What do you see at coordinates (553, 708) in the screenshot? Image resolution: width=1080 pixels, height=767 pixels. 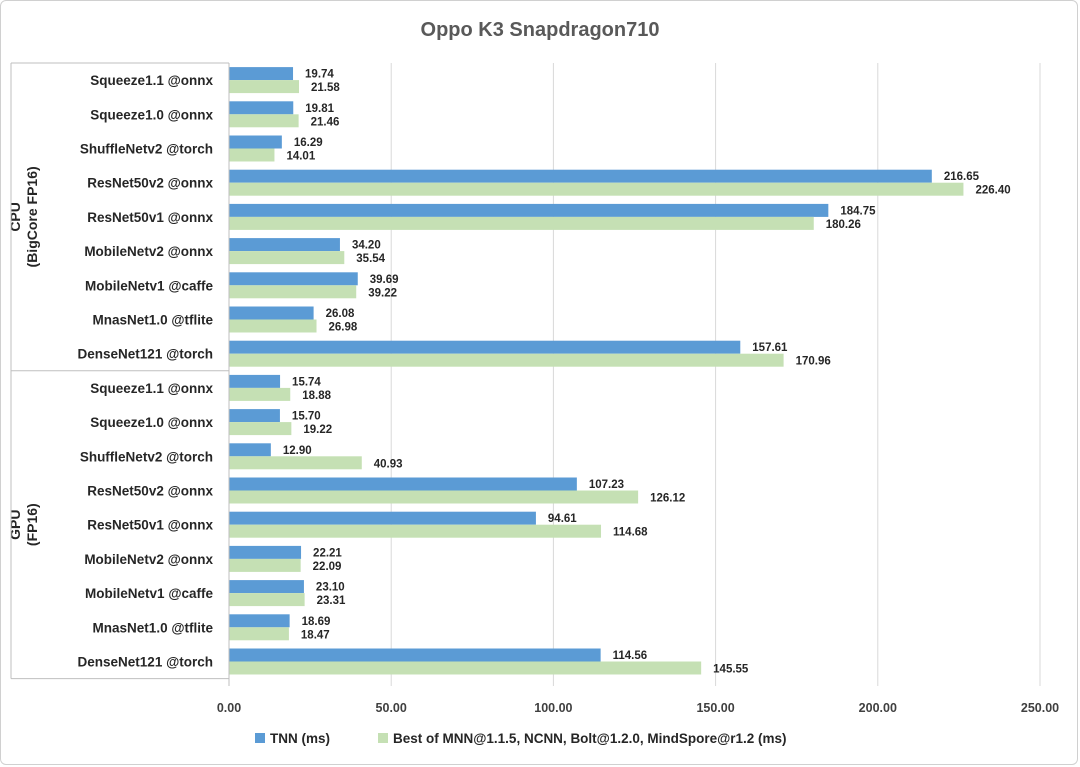 I see `x-tick-label: 100.00` at bounding box center [553, 708].